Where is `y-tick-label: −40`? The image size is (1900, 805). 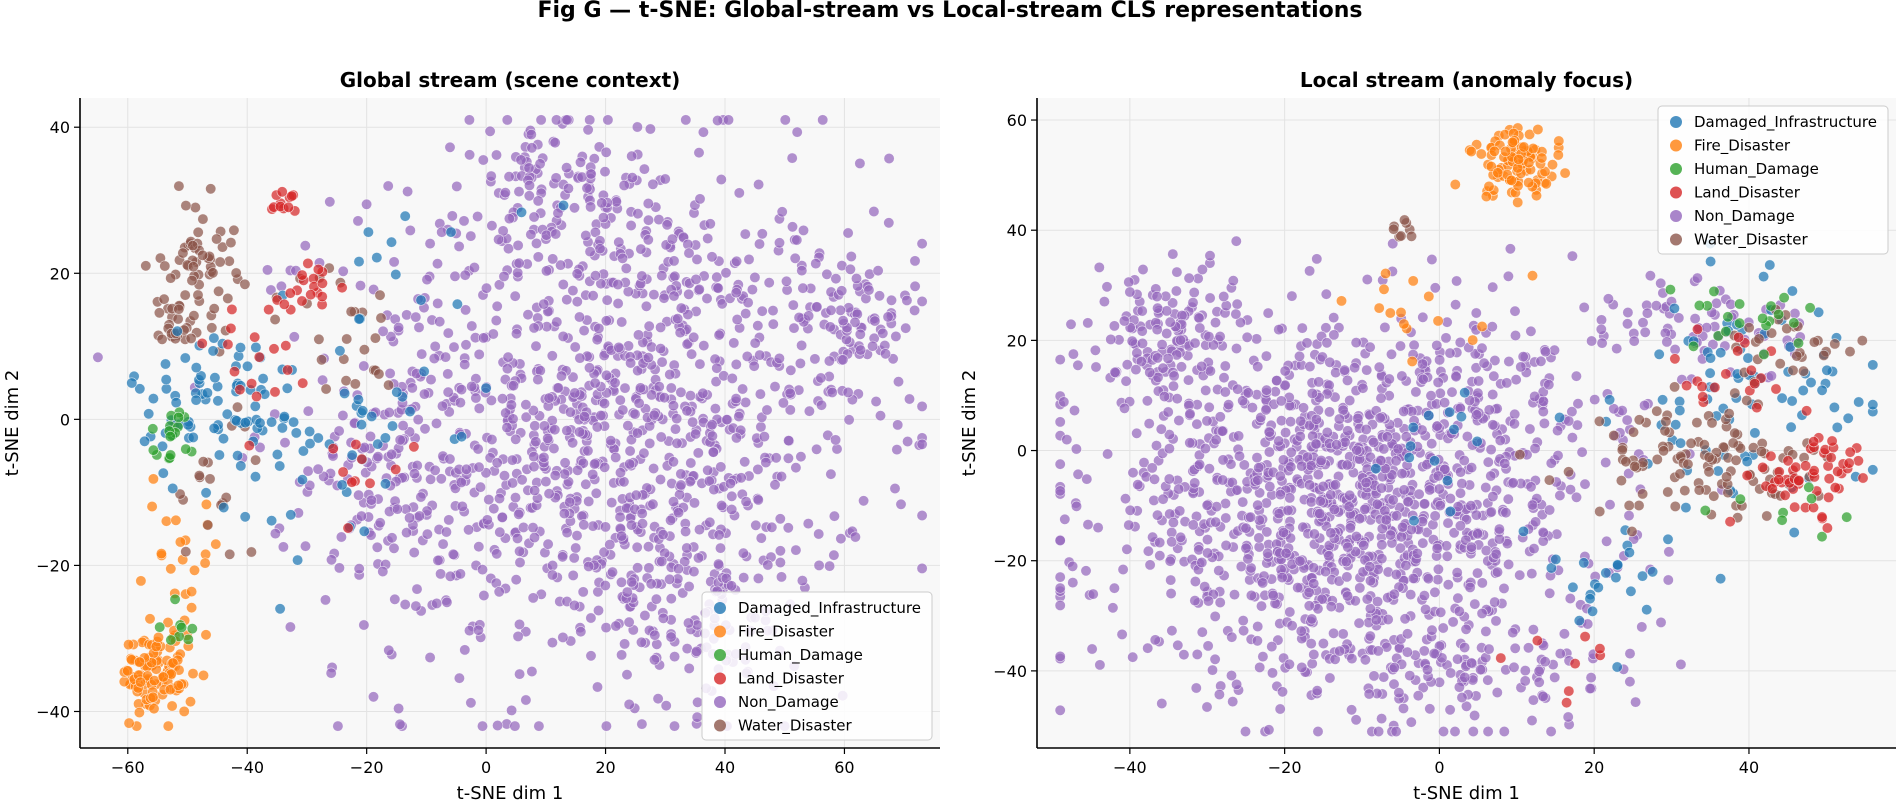 y-tick-label: −40 is located at coordinates (1010, 671).